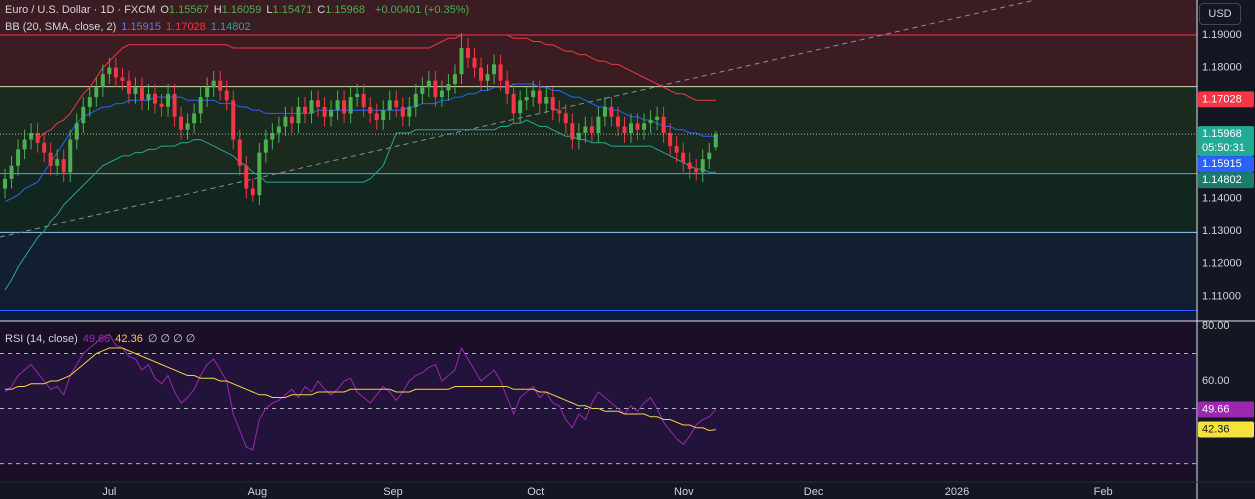 This screenshot has width=1255, height=499. Describe the element at coordinates (1222, 99) in the screenshot. I see `price-tag-label: 1.17028` at that location.